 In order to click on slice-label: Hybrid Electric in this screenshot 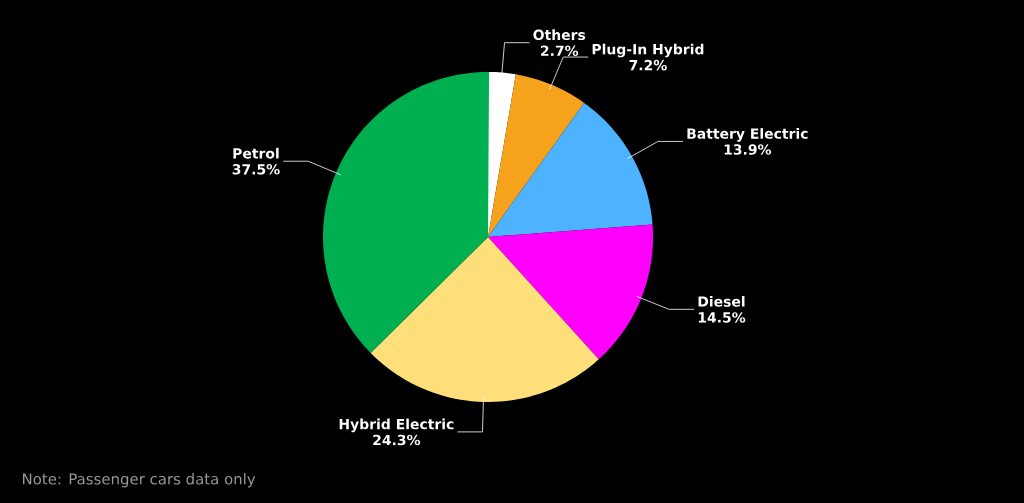, I will do `click(396, 425)`.